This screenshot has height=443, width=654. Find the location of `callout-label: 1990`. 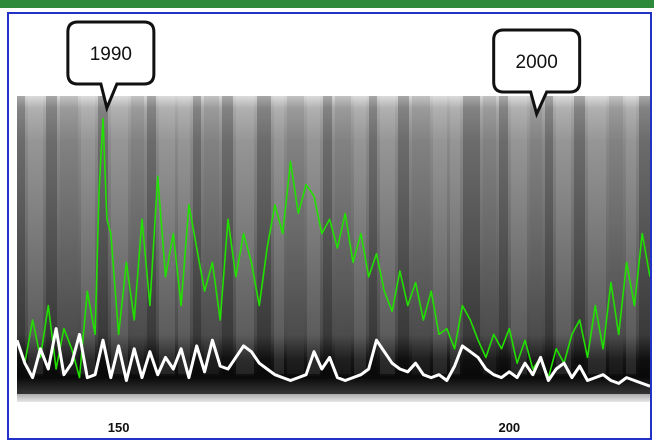

callout-label: 1990 is located at coordinates (111, 54).